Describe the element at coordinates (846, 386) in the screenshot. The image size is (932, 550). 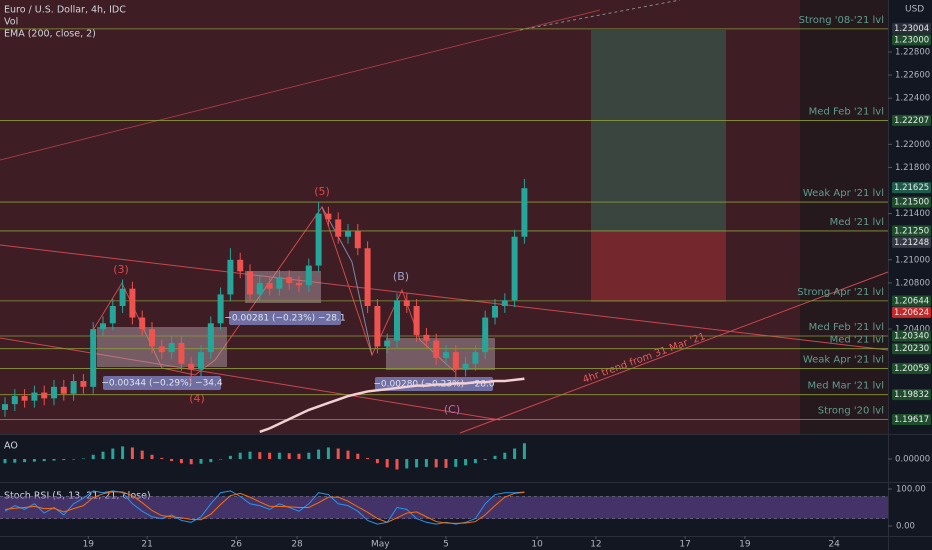
I see `level-name: Med Mar '21 lvl` at that location.